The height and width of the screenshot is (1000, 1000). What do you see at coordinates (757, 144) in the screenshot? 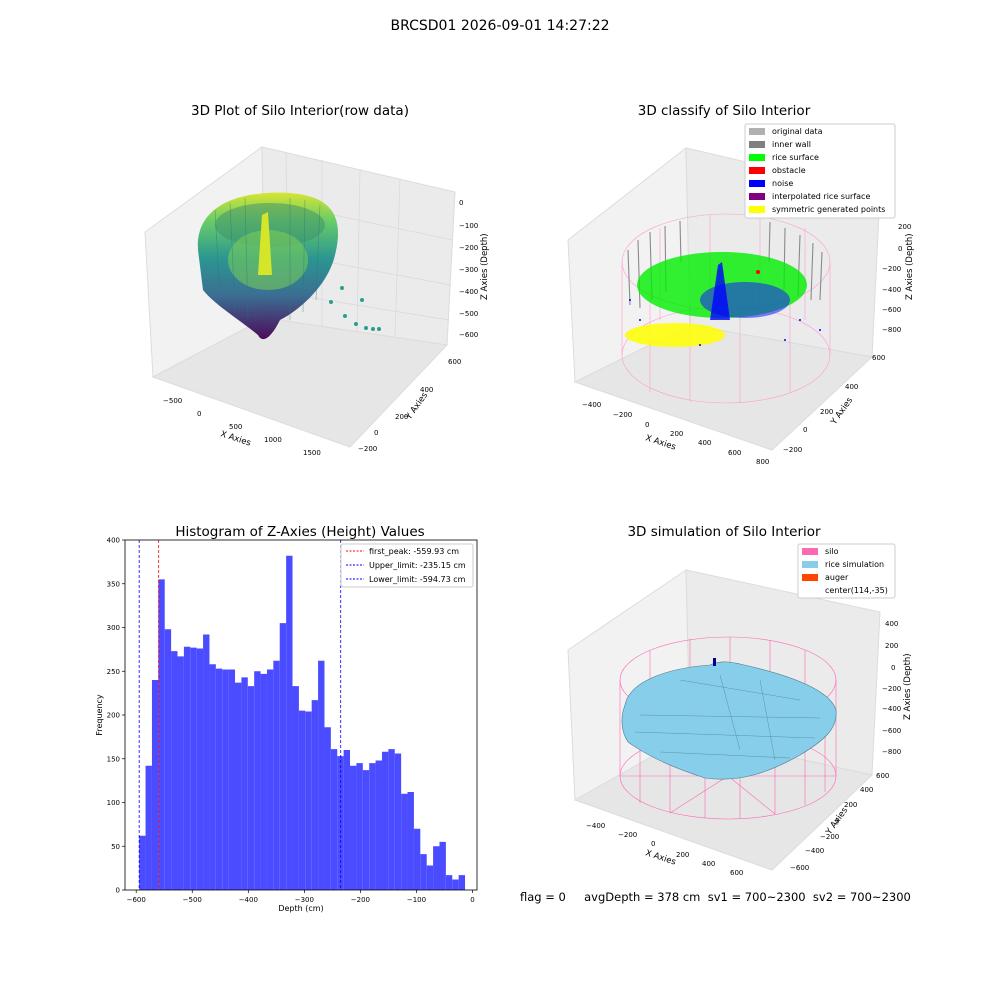
I see `legend-swatch-inner-wall` at bounding box center [757, 144].